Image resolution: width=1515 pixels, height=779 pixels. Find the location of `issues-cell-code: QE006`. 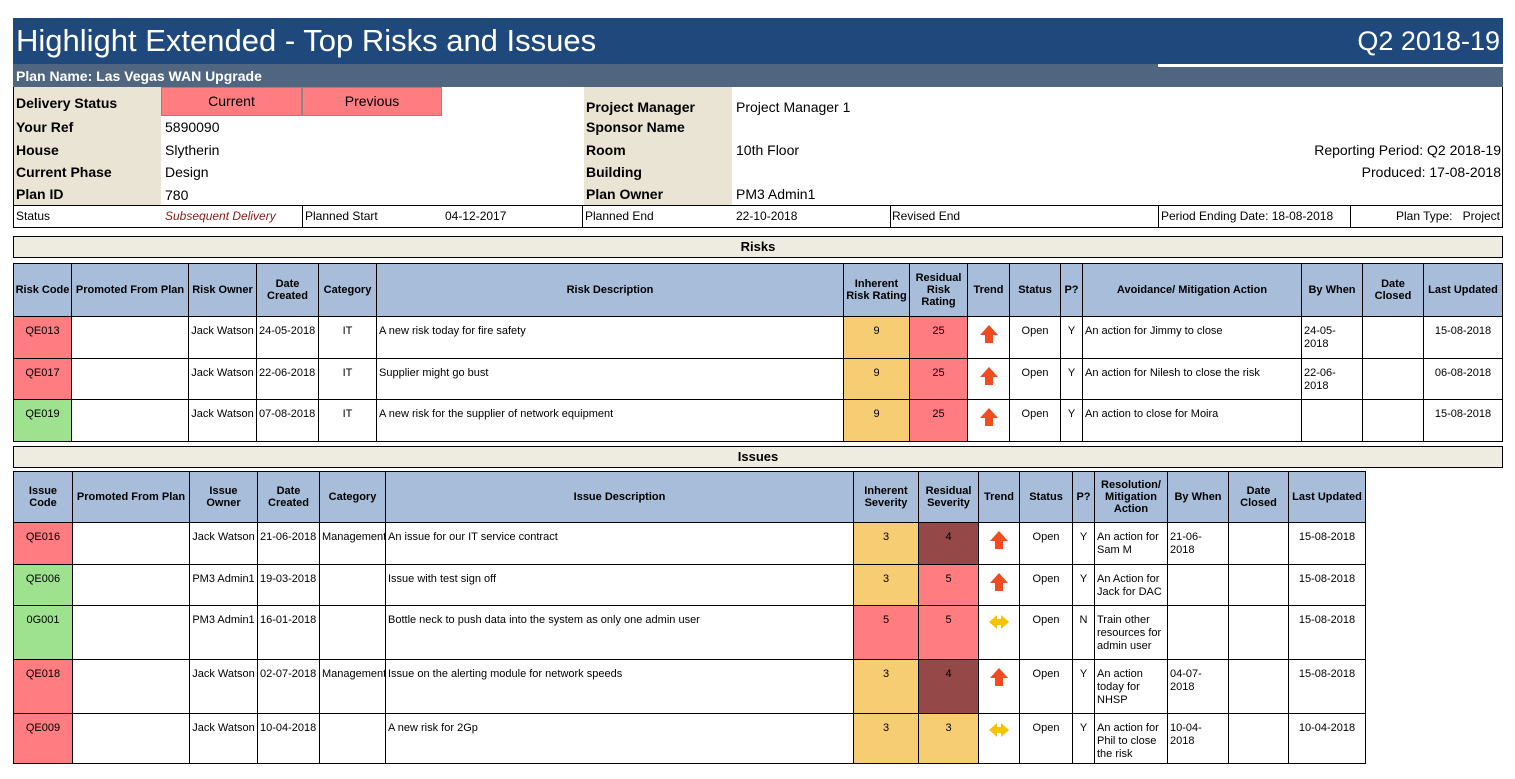

issues-cell-code: QE006 is located at coordinates (43, 585).